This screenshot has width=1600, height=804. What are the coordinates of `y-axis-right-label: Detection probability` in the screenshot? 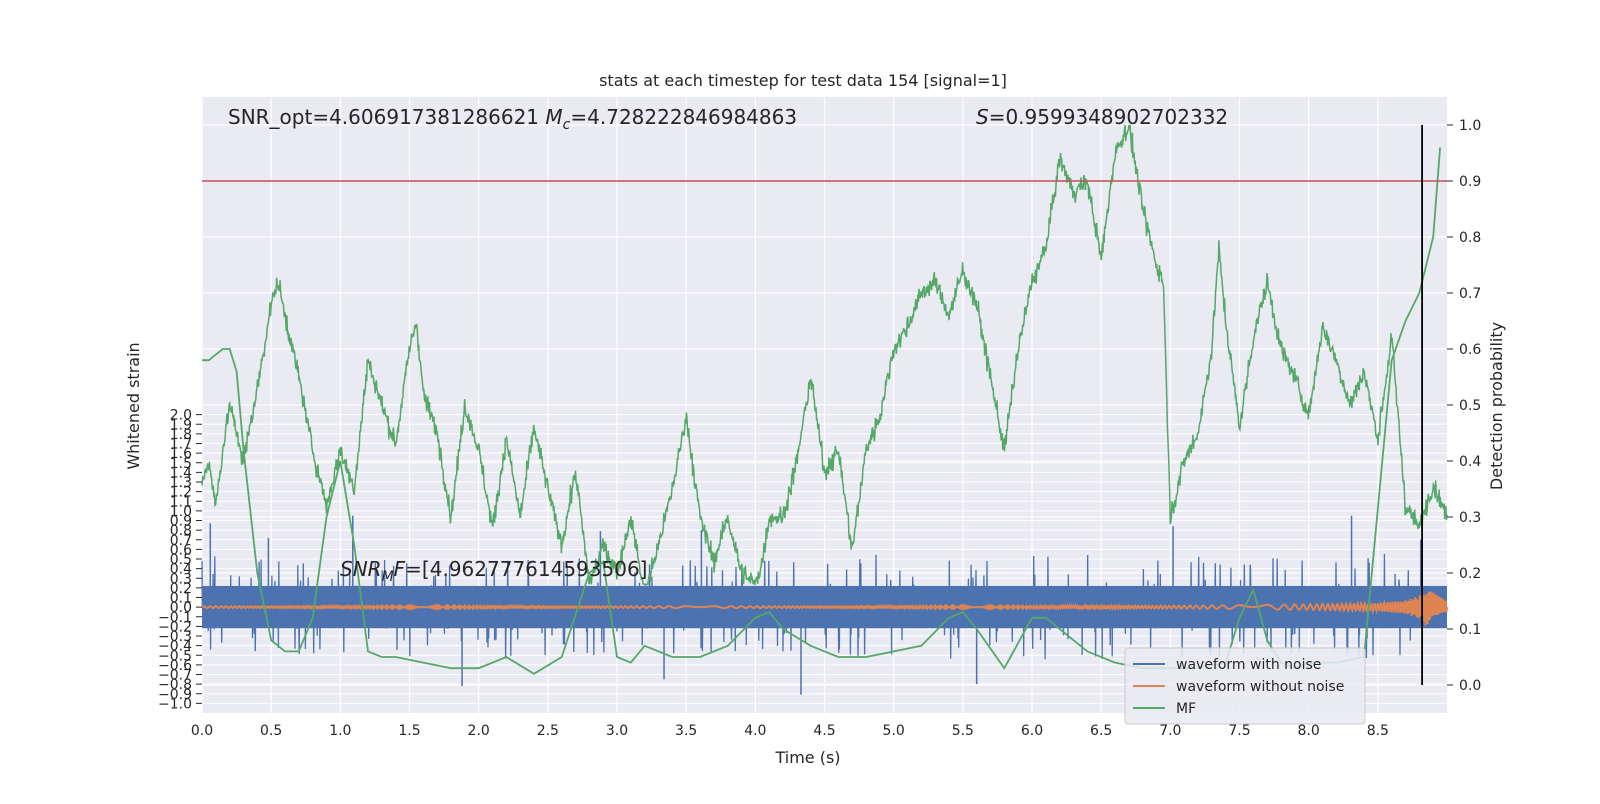 It's located at (1496, 406).